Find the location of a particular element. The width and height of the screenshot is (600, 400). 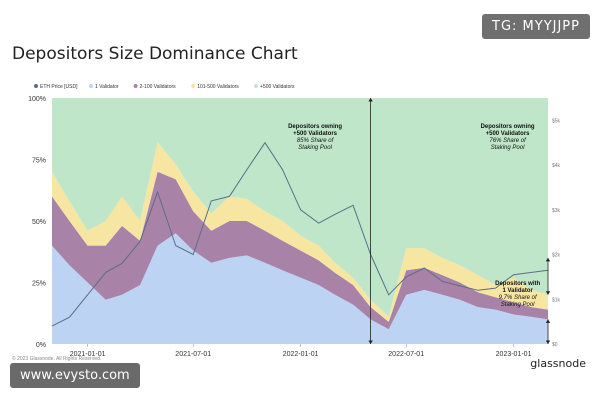

legend-entry: 101-500 Validators is located at coordinates (218, 87).